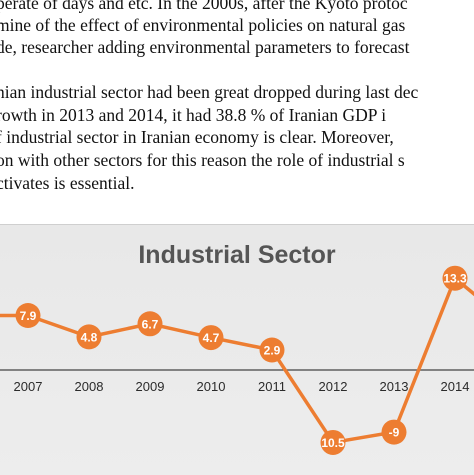 The width and height of the screenshot is (474, 475). I want to click on data-label: 6.7, so click(150, 324).